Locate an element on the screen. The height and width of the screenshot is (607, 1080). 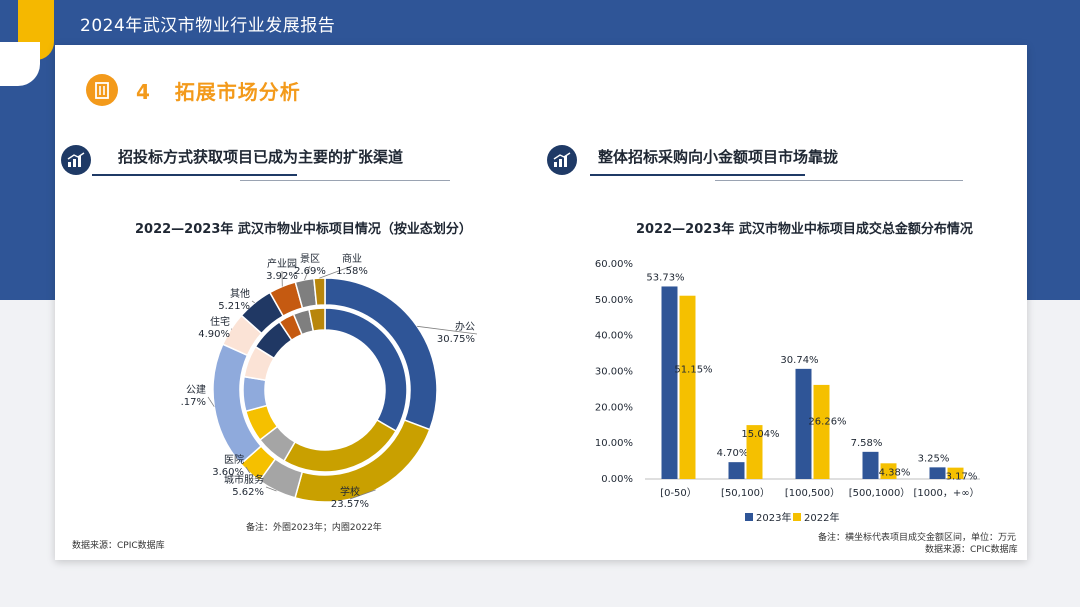
bar-chart-title: 2022—2023年 武汉市物业中标项目成交总金额分布情况 is located at coordinates (804, 229).